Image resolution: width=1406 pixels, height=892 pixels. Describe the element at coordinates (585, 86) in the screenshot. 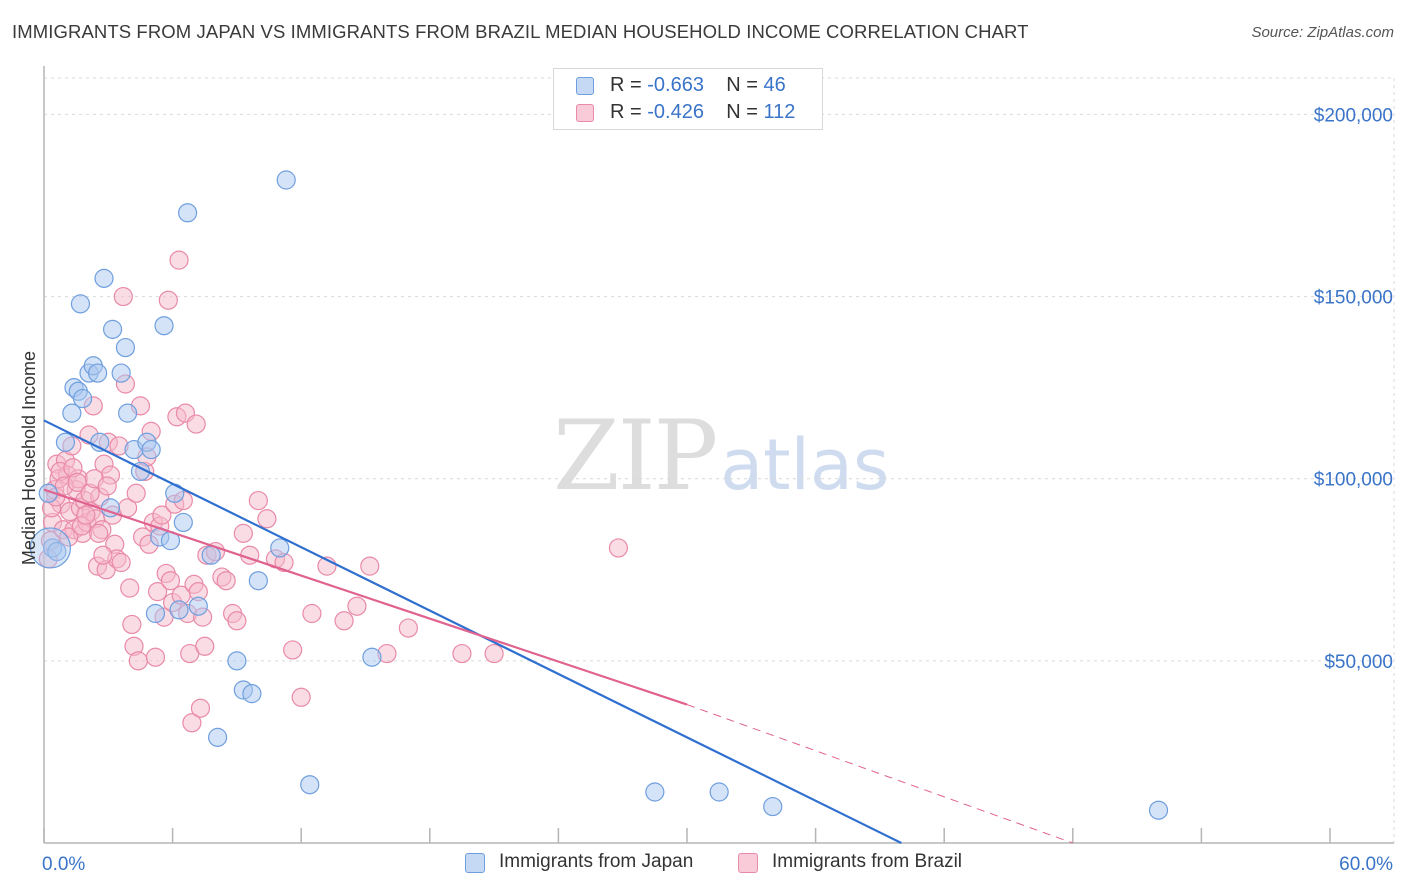

I see `japan-swatch` at that location.